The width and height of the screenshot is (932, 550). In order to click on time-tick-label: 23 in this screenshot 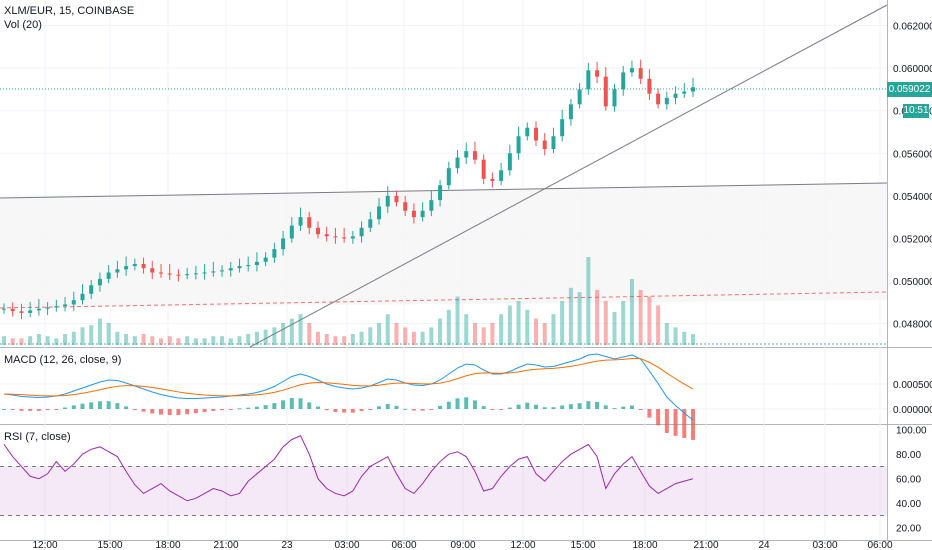, I will do `click(287, 545)`.